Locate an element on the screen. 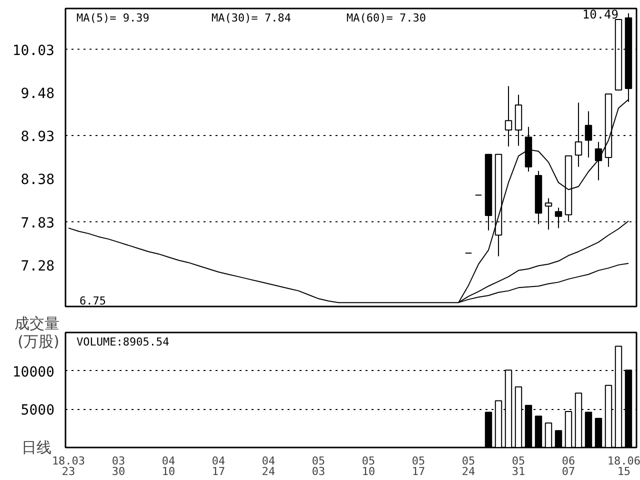  annotation: MA(5)= 9.39 is located at coordinates (113, 18).